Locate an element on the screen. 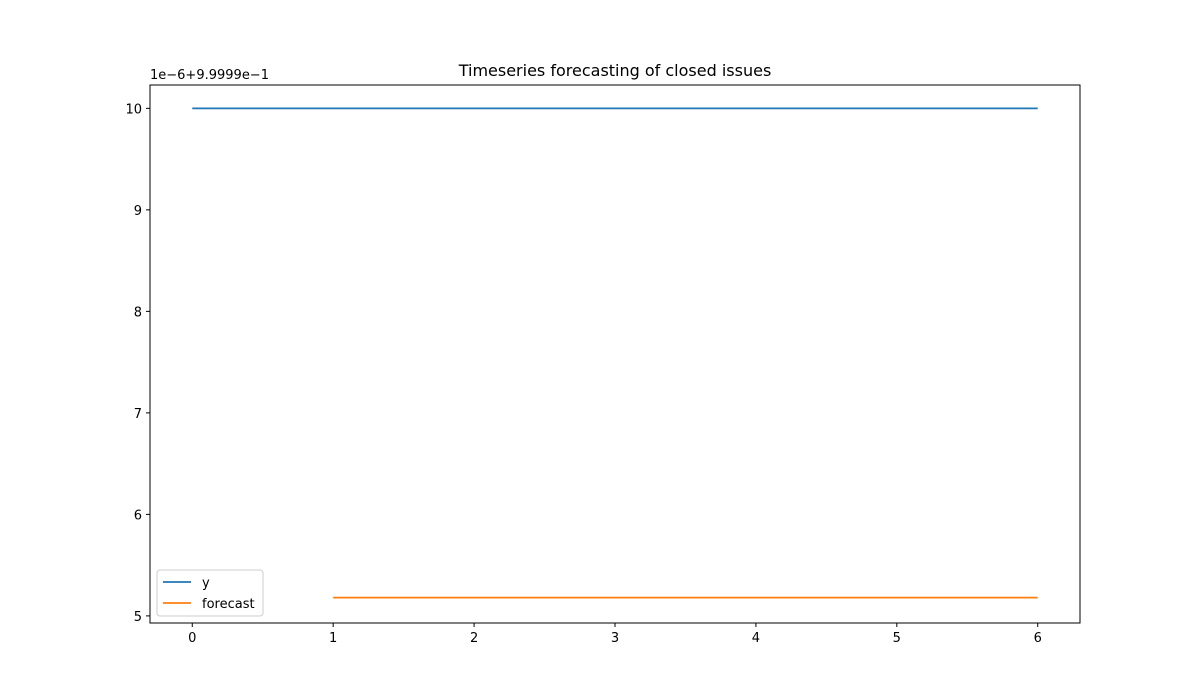  x-tick-label: 0 is located at coordinates (192, 638).